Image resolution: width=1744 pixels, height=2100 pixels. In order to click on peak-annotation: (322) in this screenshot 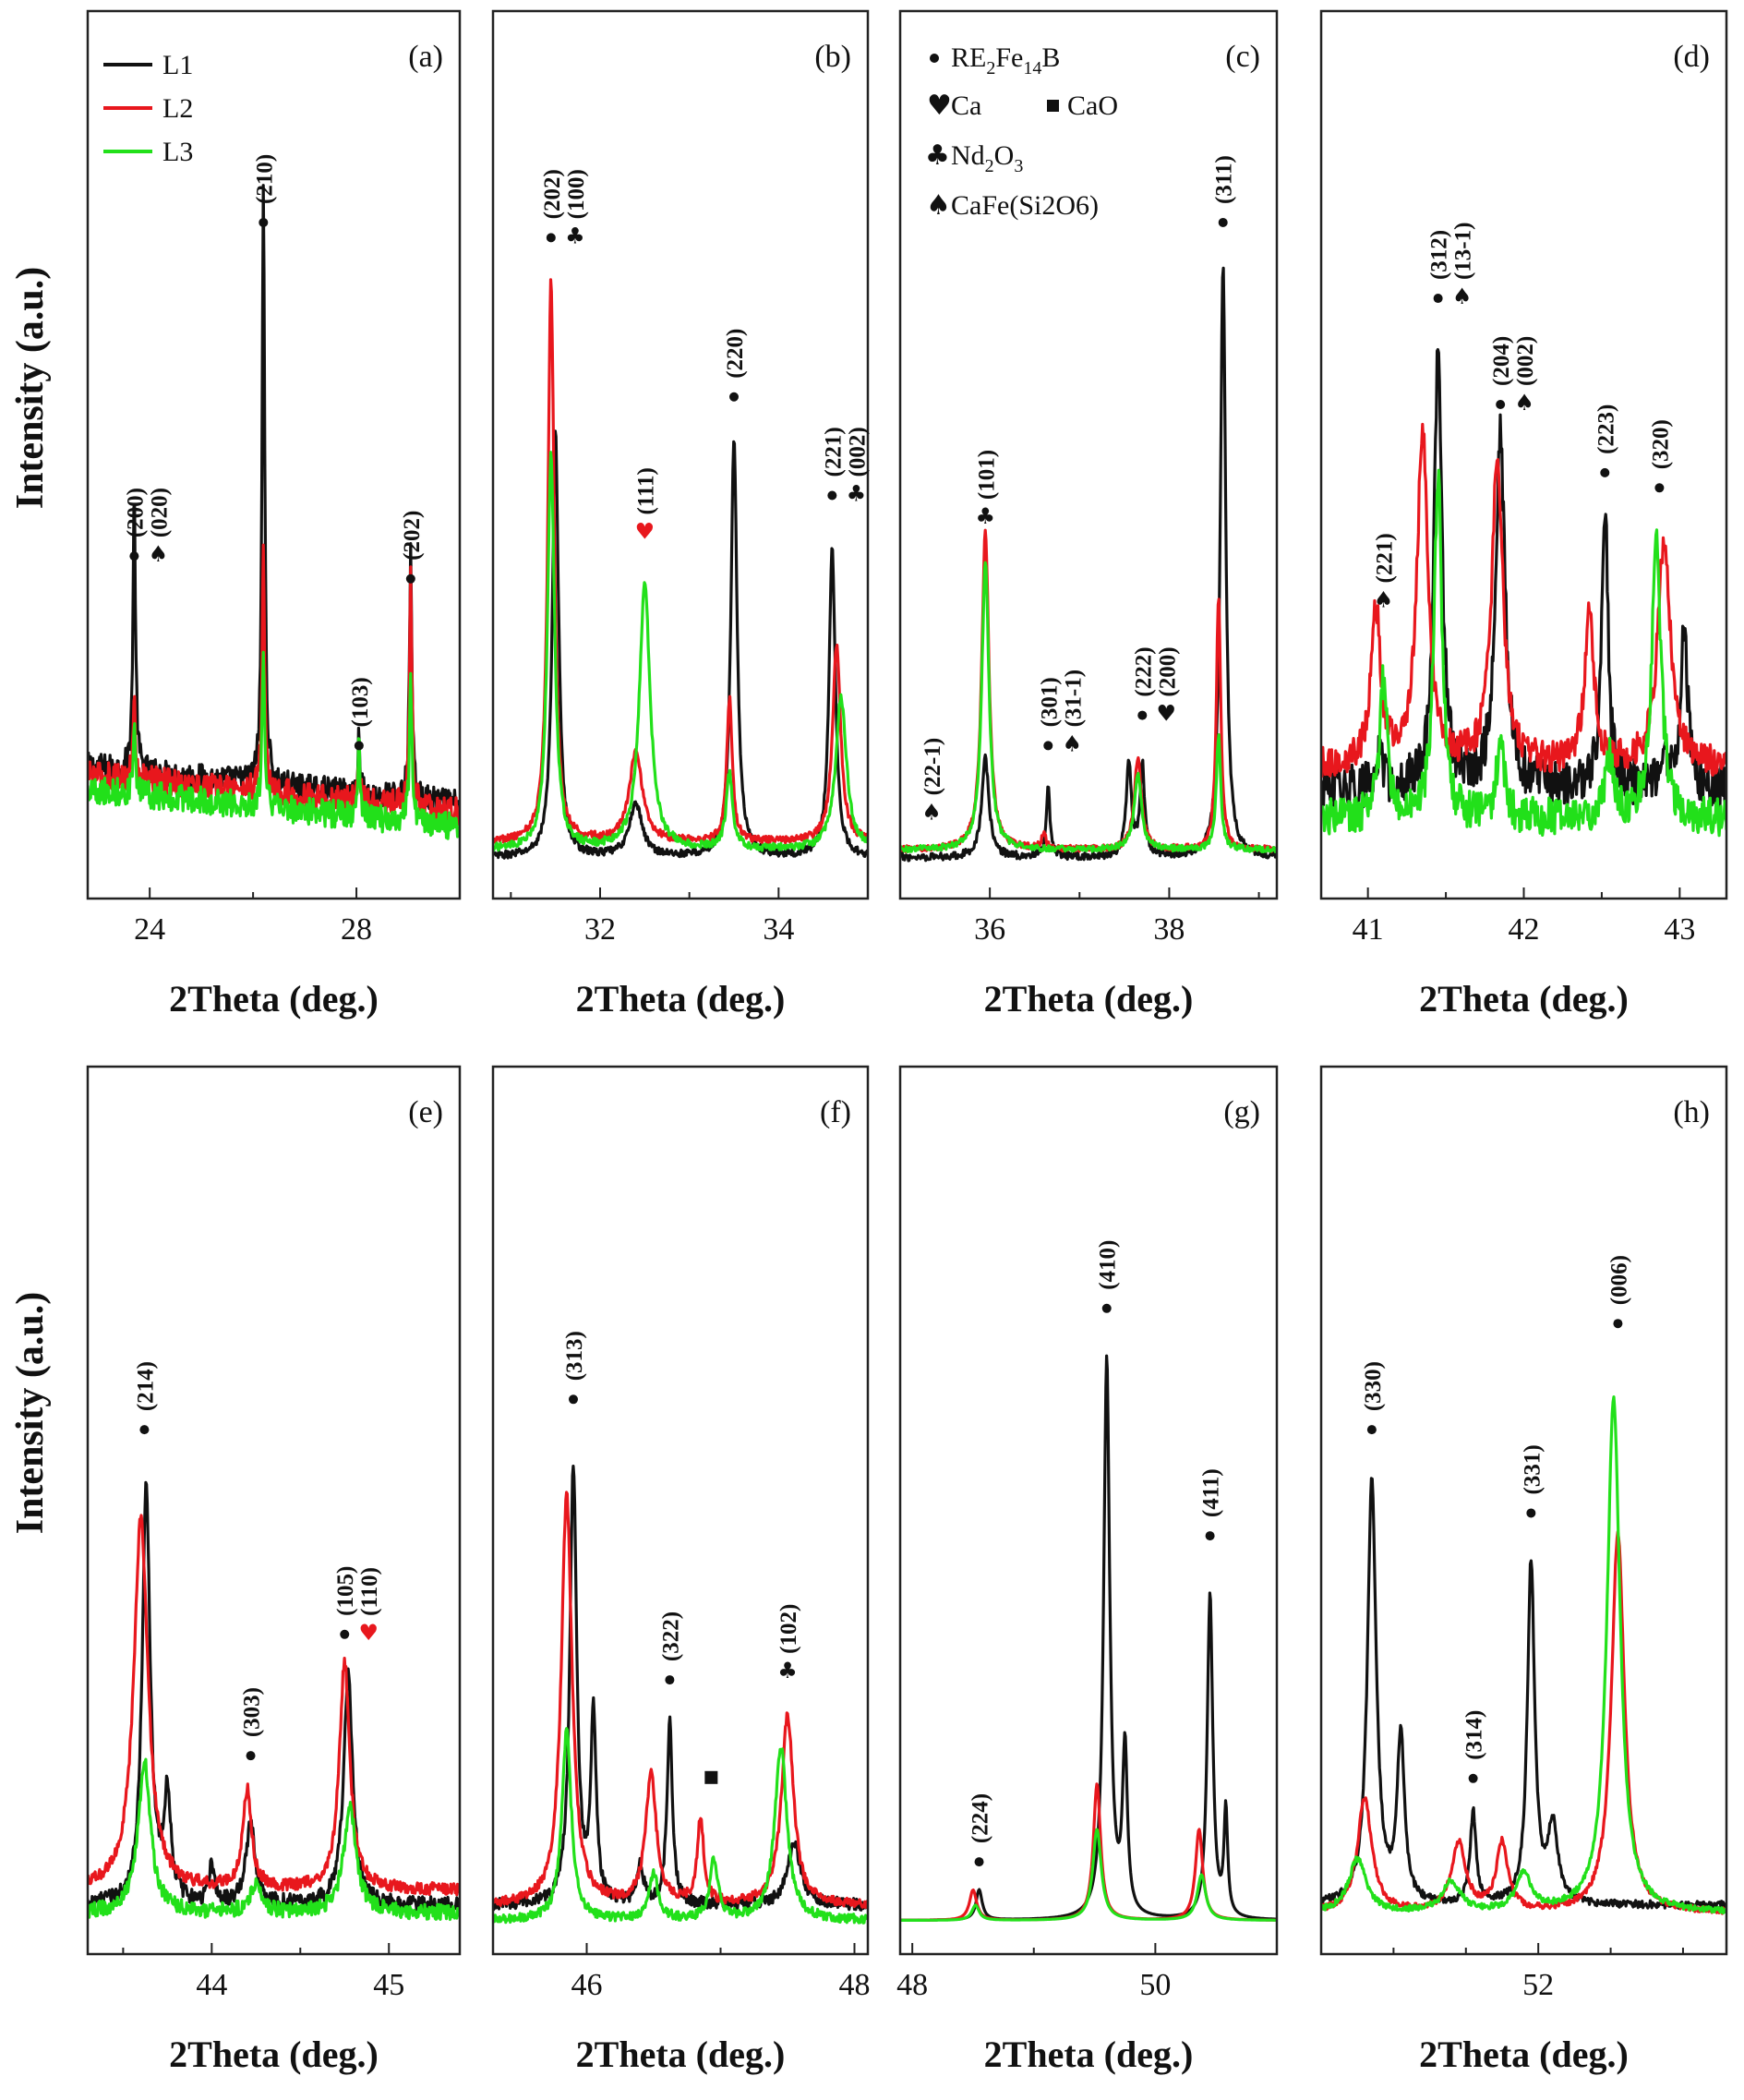, I will do `click(670, 1648)`.